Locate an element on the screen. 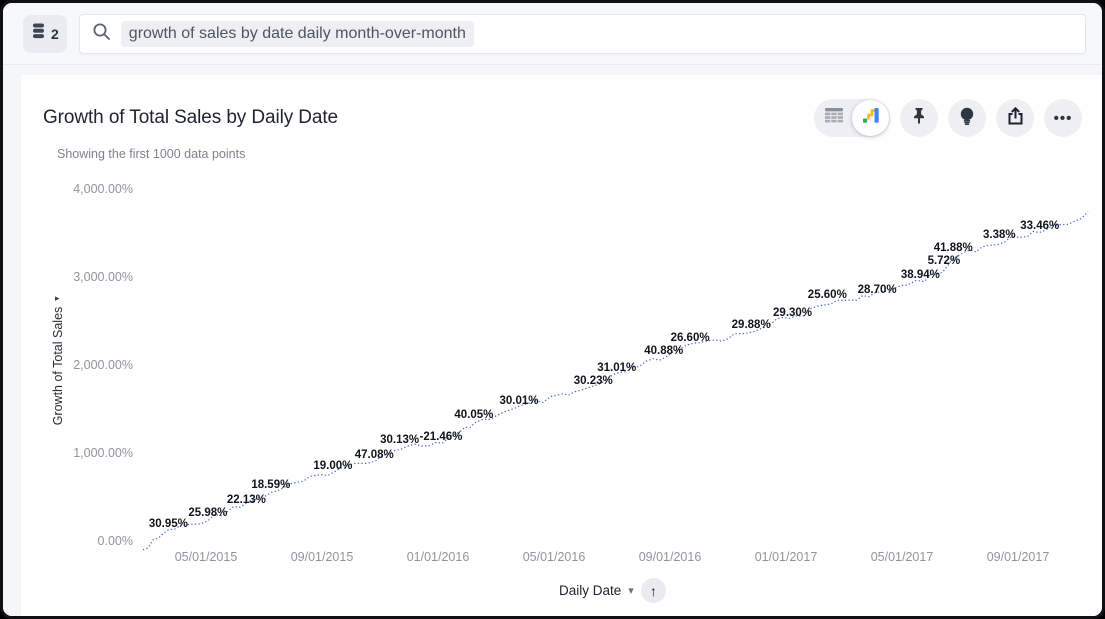 The height and width of the screenshot is (619, 1105). arrow-up-icon: ↑ is located at coordinates (653, 590).